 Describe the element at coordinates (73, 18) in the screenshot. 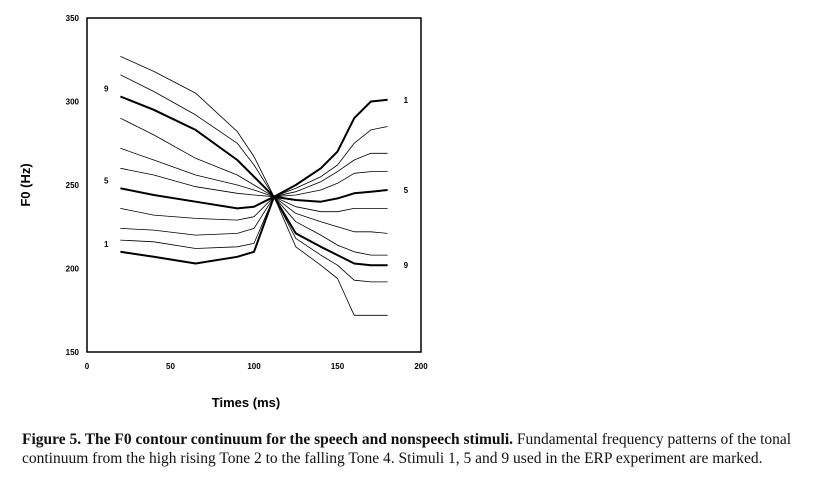

I see `y-tick-label: 350` at that location.